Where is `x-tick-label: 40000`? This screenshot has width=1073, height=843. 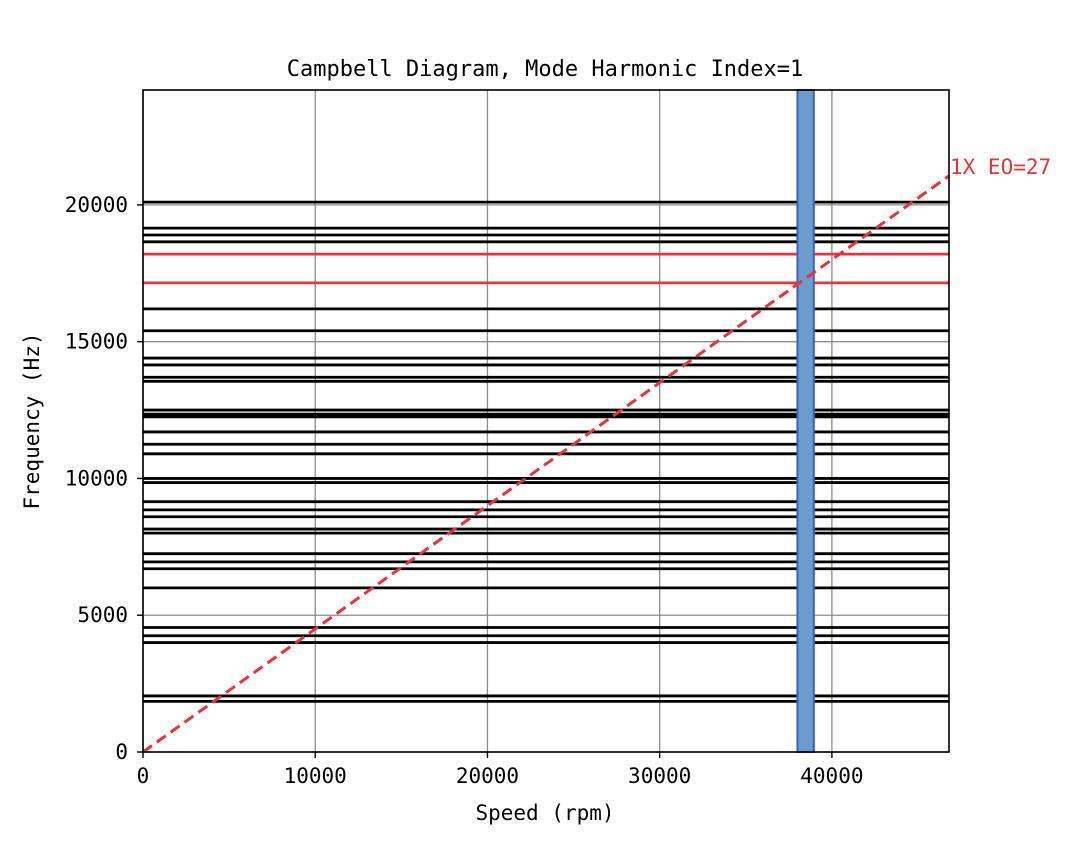 x-tick-label: 40000 is located at coordinates (831, 776).